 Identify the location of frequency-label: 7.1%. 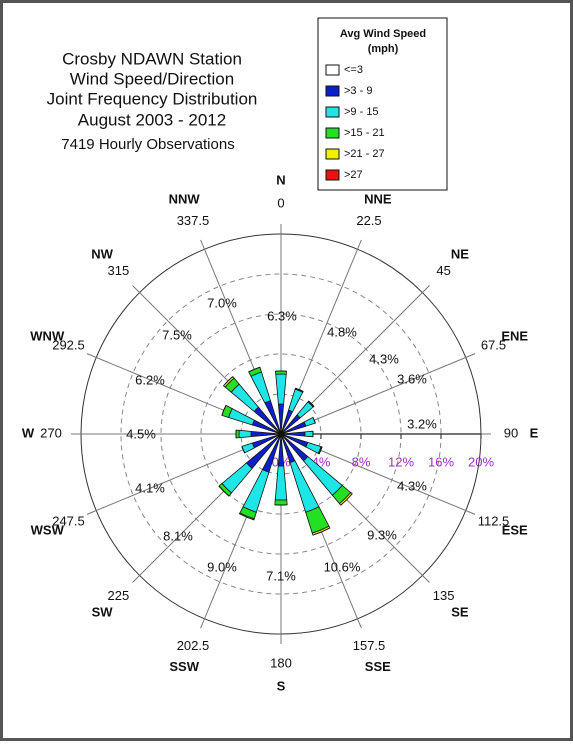
(281, 575).